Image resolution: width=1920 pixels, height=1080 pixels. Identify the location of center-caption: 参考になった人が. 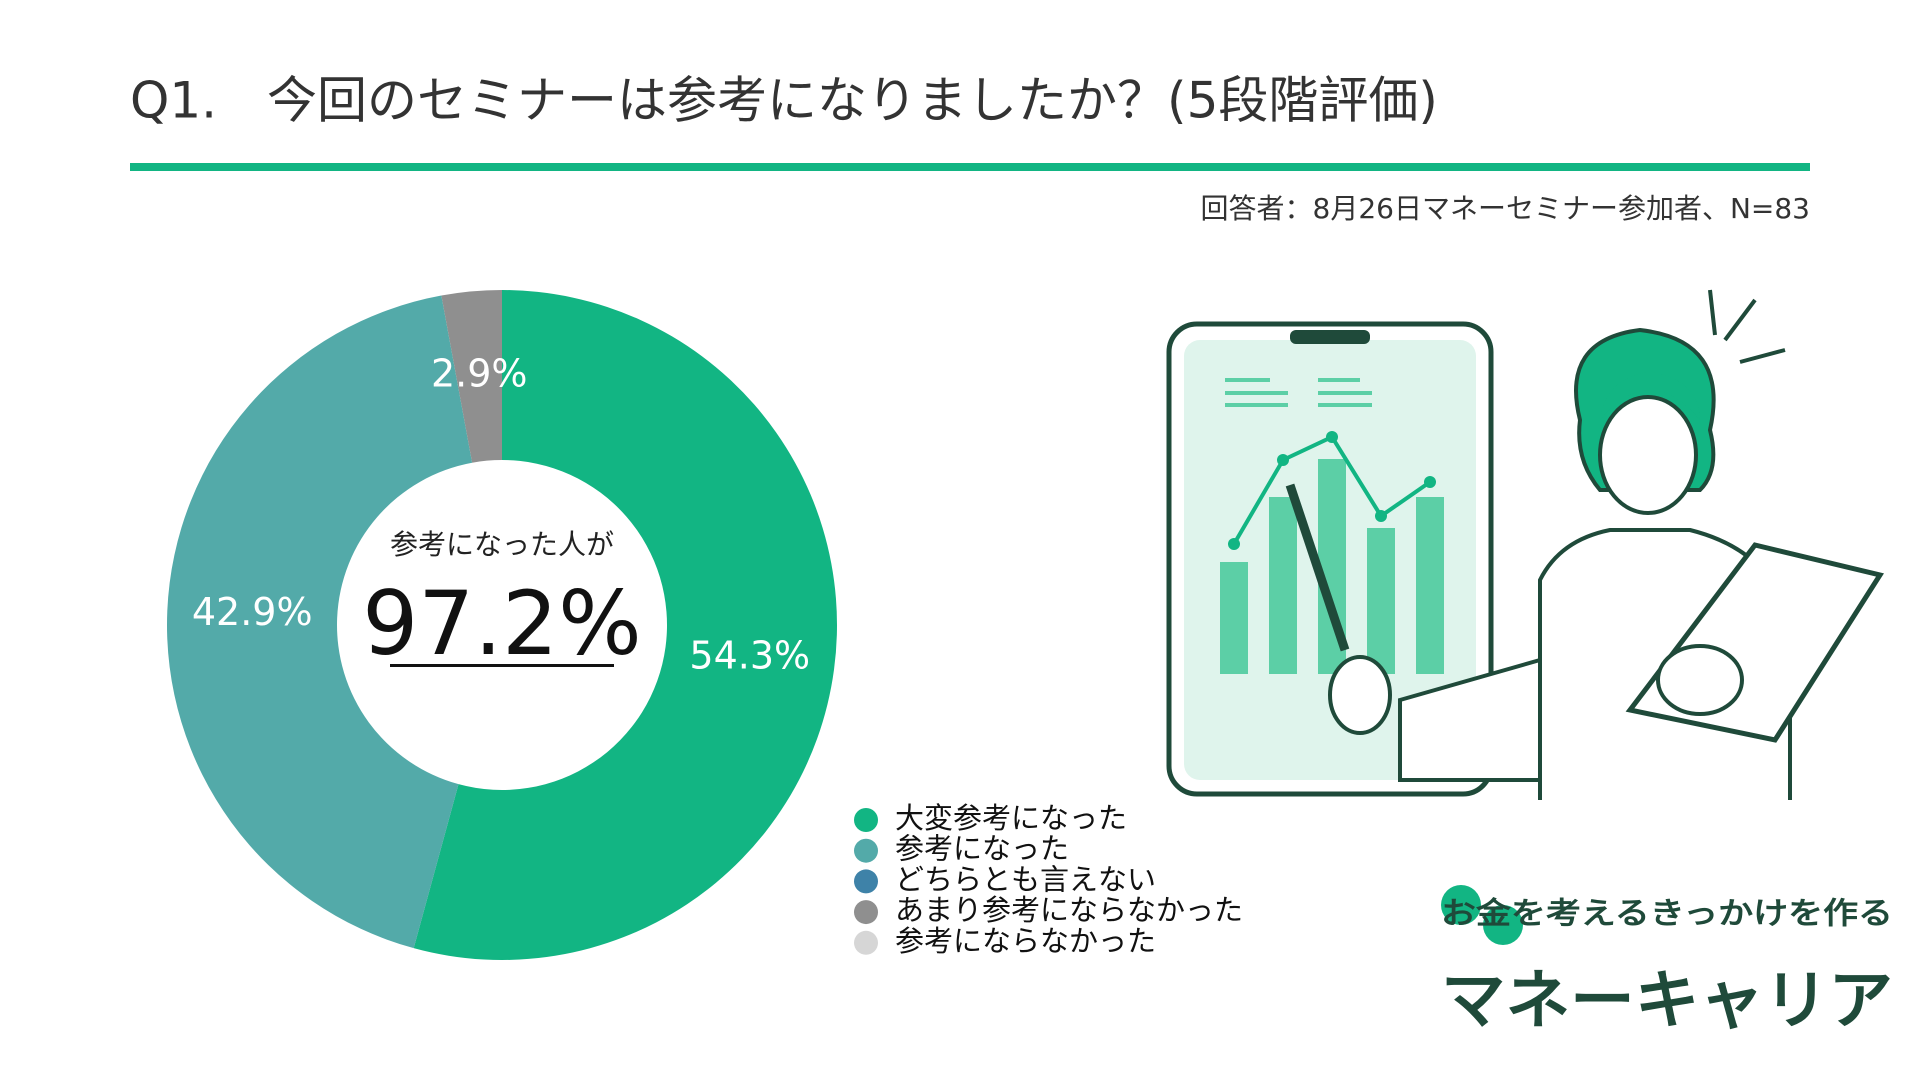
(502, 544).